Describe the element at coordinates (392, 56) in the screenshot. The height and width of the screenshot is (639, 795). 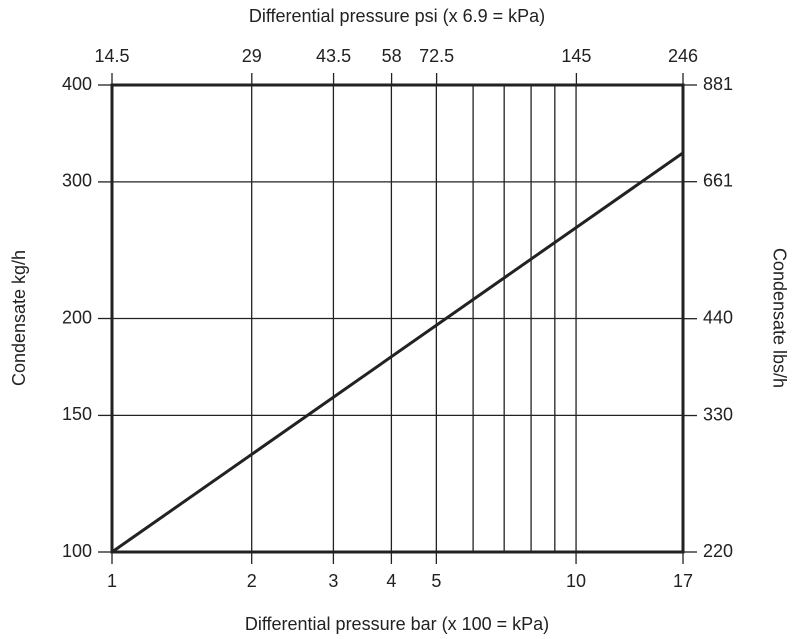
I see `x2-tick-label: 58` at that location.